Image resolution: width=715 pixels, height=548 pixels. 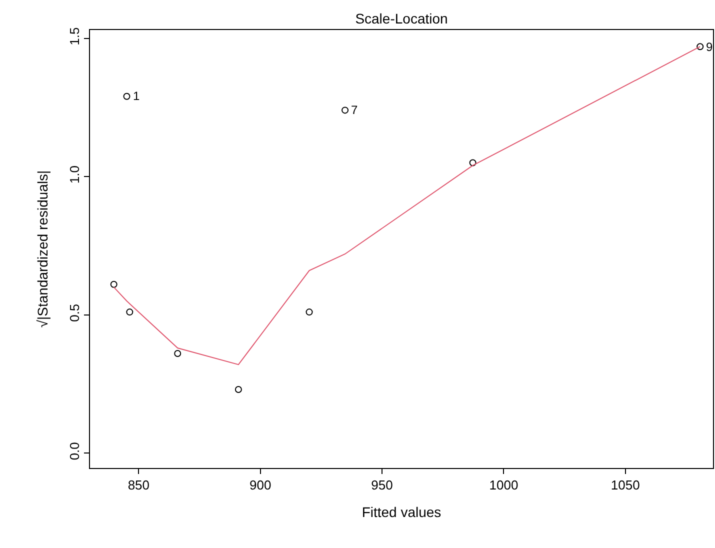 I want to click on x-tick-label: 1000, so click(x=503, y=485).